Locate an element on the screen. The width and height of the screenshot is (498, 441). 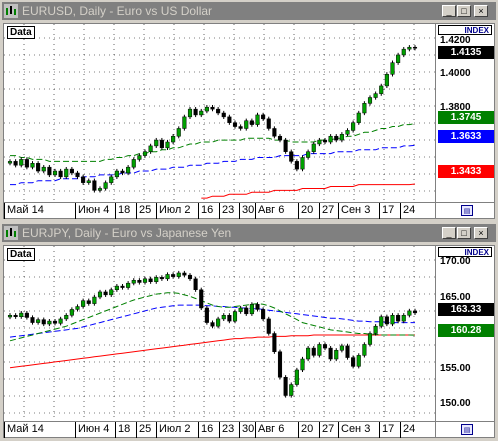
last-price-badge: 163.33 is located at coordinates (466, 309).